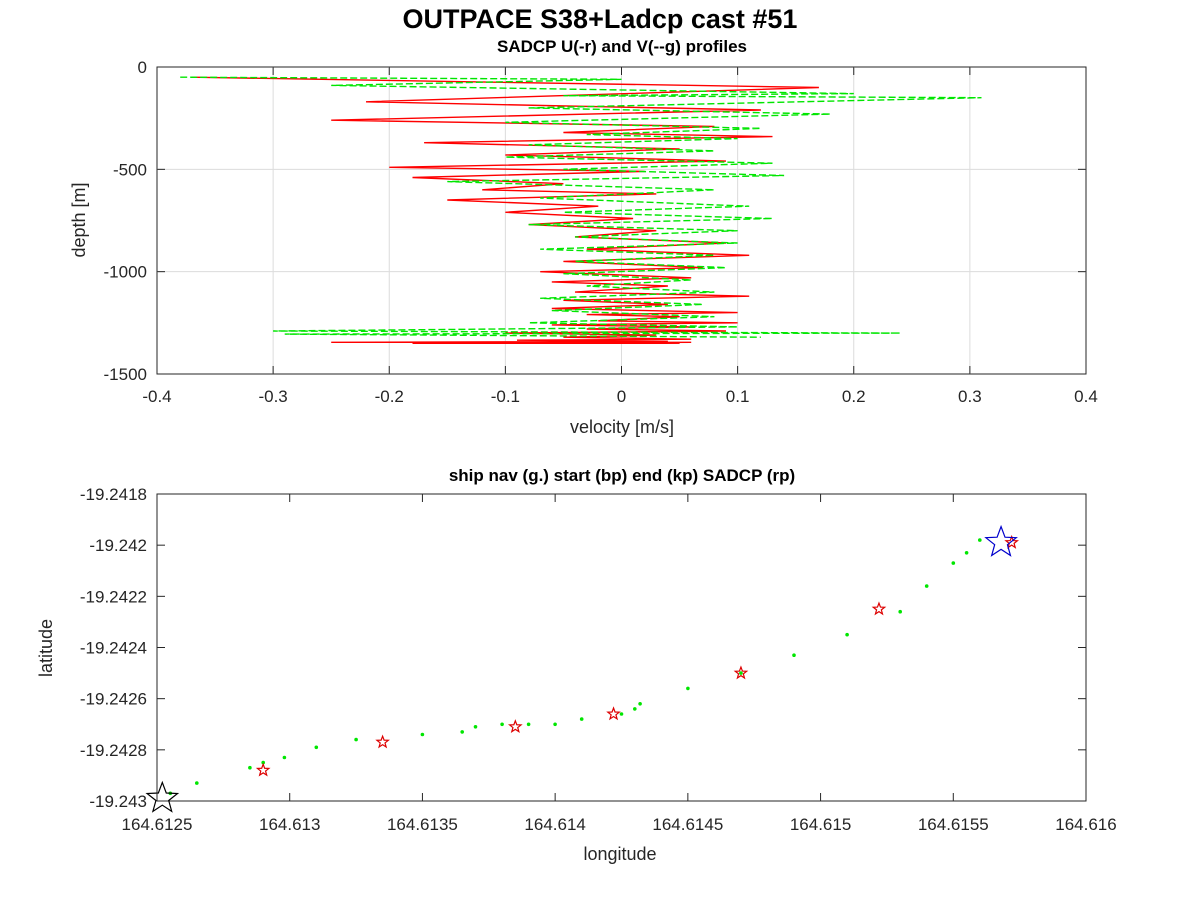 Image resolution: width=1200 pixels, height=900 pixels. What do you see at coordinates (162, 796) in the screenshot?
I see `end-position-star` at bounding box center [162, 796].